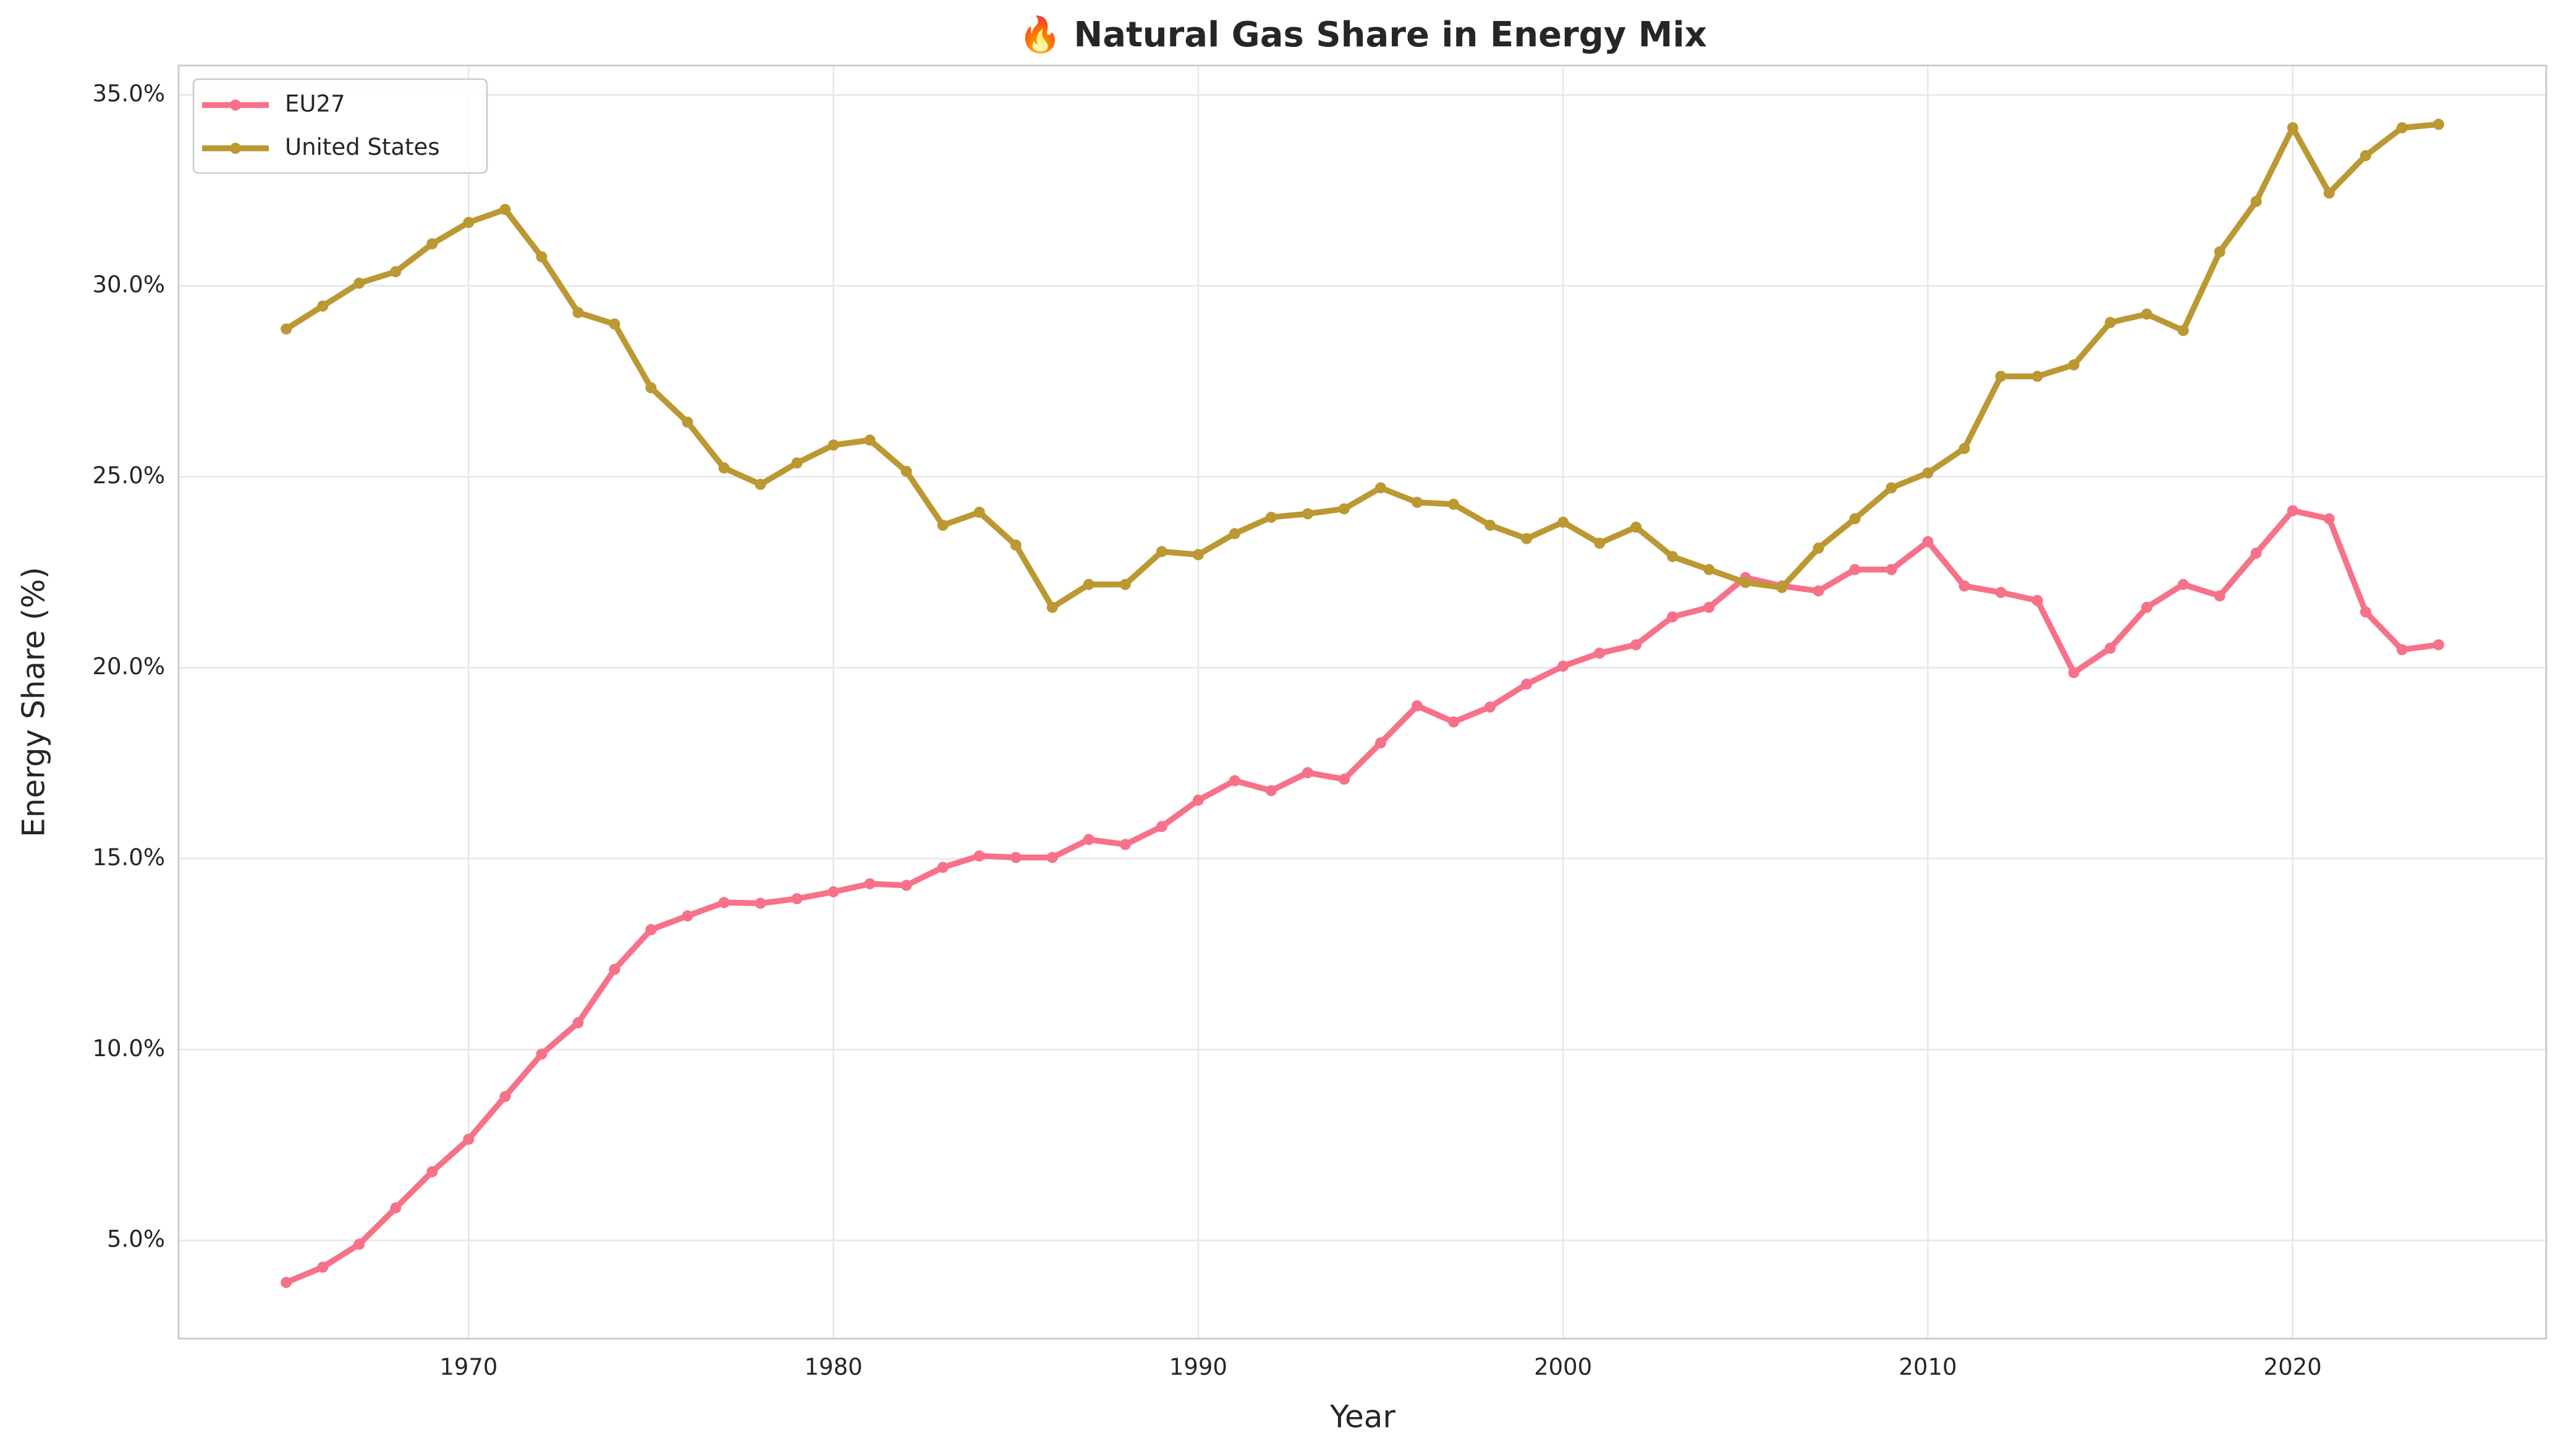  What do you see at coordinates (2293, 1367) in the screenshot?
I see `x-tick-label: 2020` at bounding box center [2293, 1367].